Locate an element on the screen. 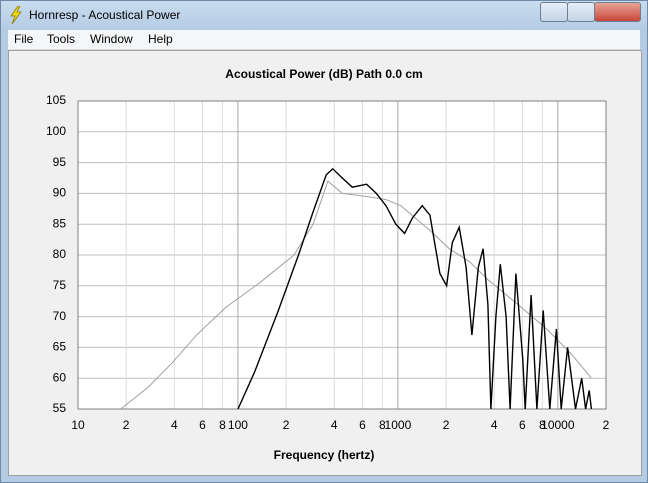 The width and height of the screenshot is (648, 483). x-tick-label: 1000 is located at coordinates (398, 425).